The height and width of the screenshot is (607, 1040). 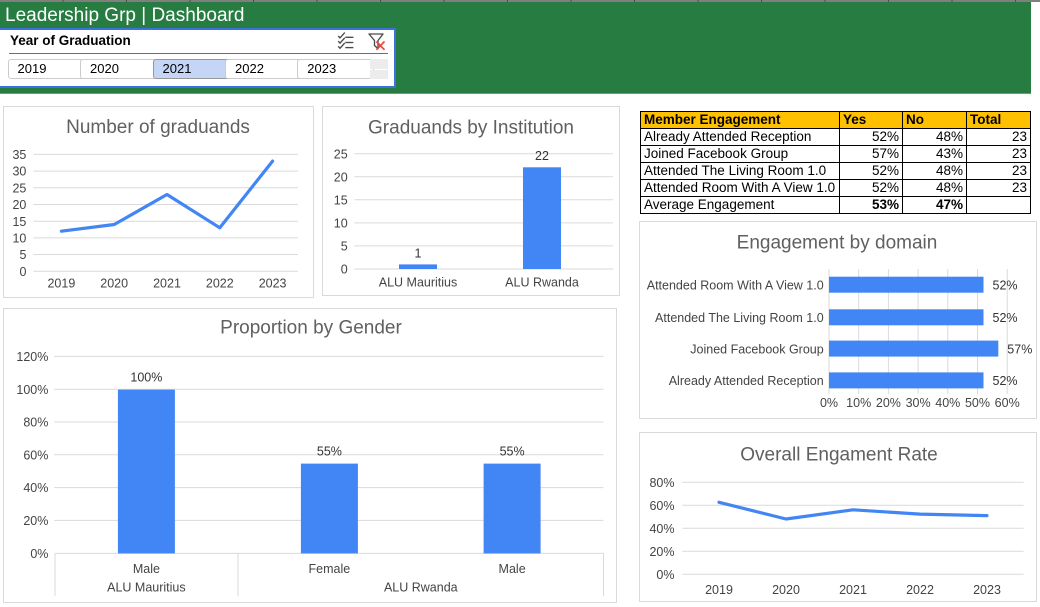 I want to click on svg-text: Female, so click(x=330, y=569).